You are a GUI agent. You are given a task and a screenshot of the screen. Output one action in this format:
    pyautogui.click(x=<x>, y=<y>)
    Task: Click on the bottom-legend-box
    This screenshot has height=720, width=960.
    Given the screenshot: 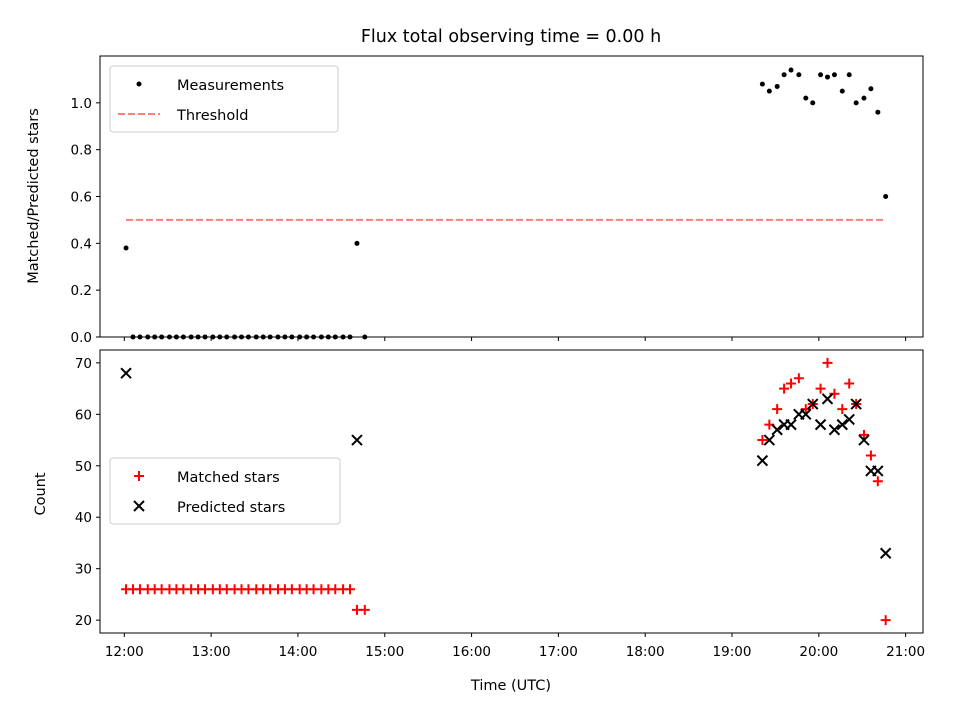 What is the action you would take?
    pyautogui.click(x=225, y=491)
    